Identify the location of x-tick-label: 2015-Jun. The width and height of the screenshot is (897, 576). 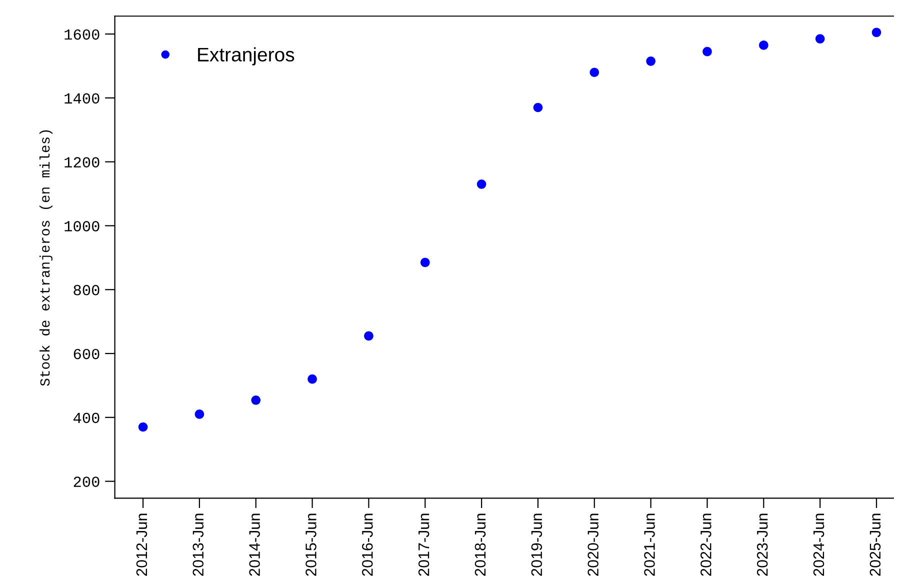
(311, 545).